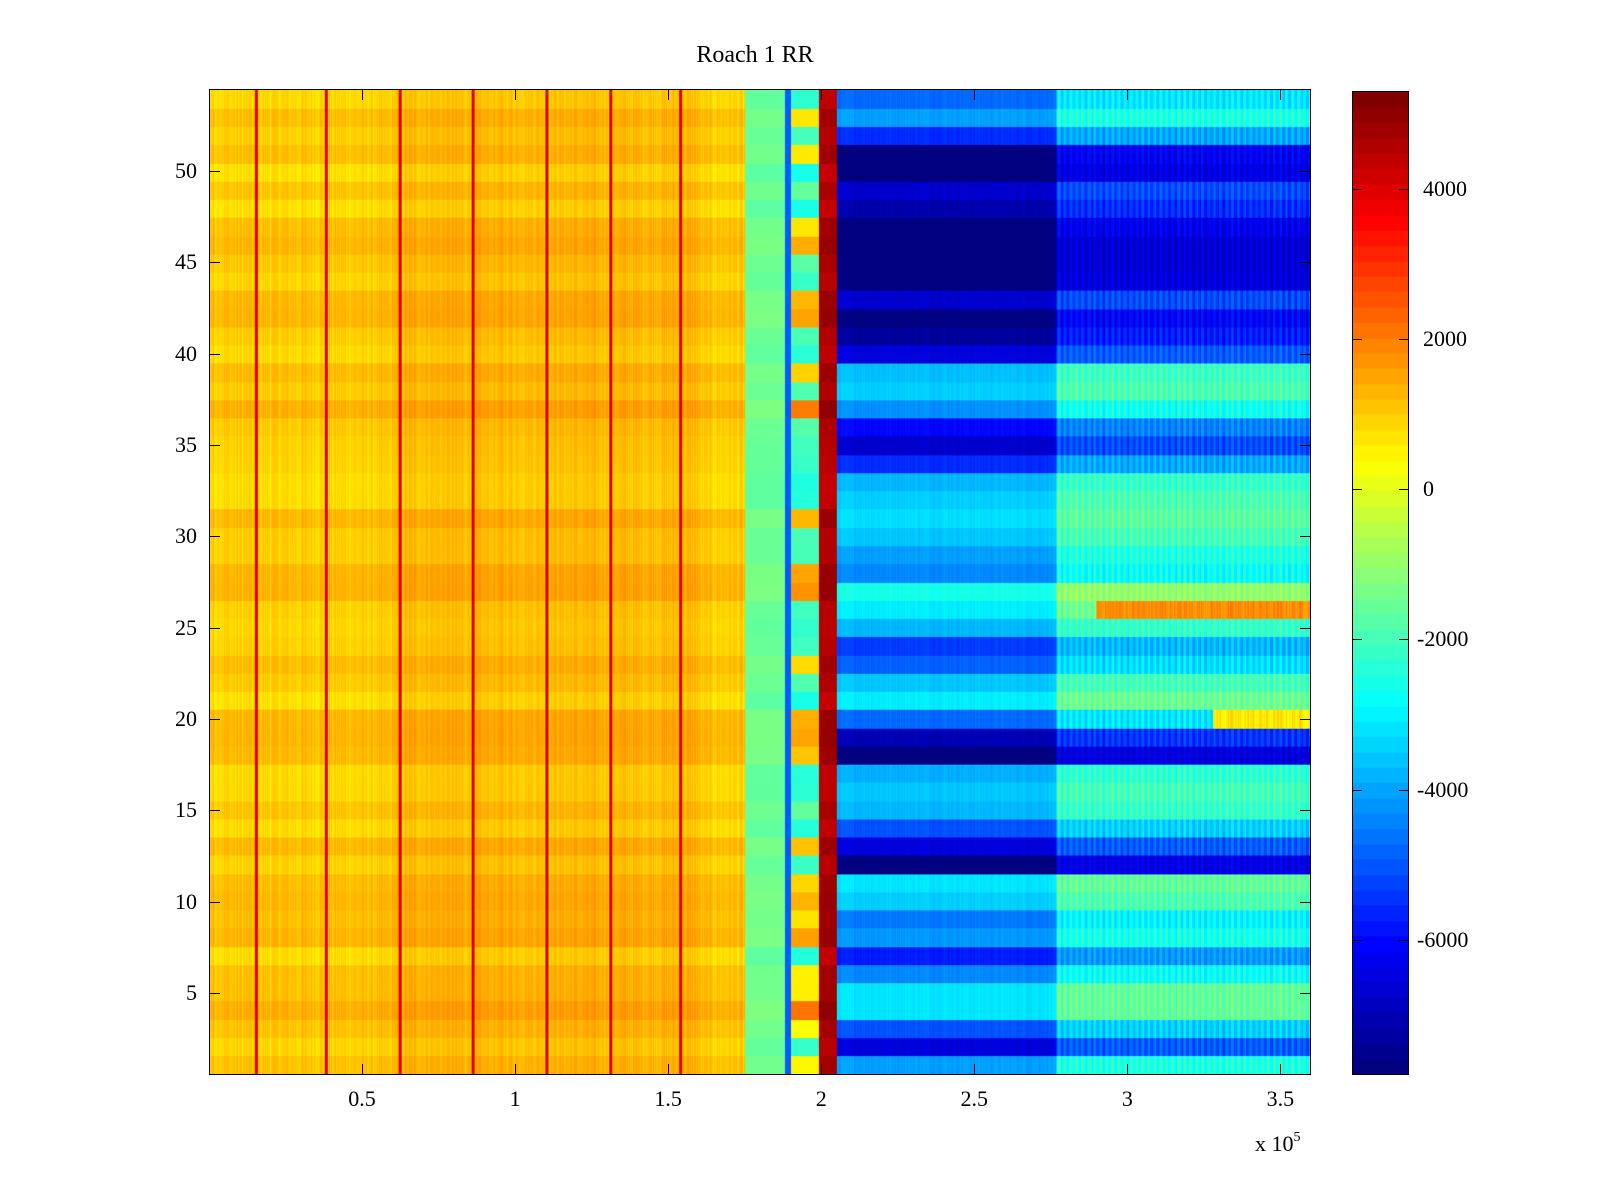 The width and height of the screenshot is (1600, 1200). I want to click on y-tick-label: 50, so click(186, 171).